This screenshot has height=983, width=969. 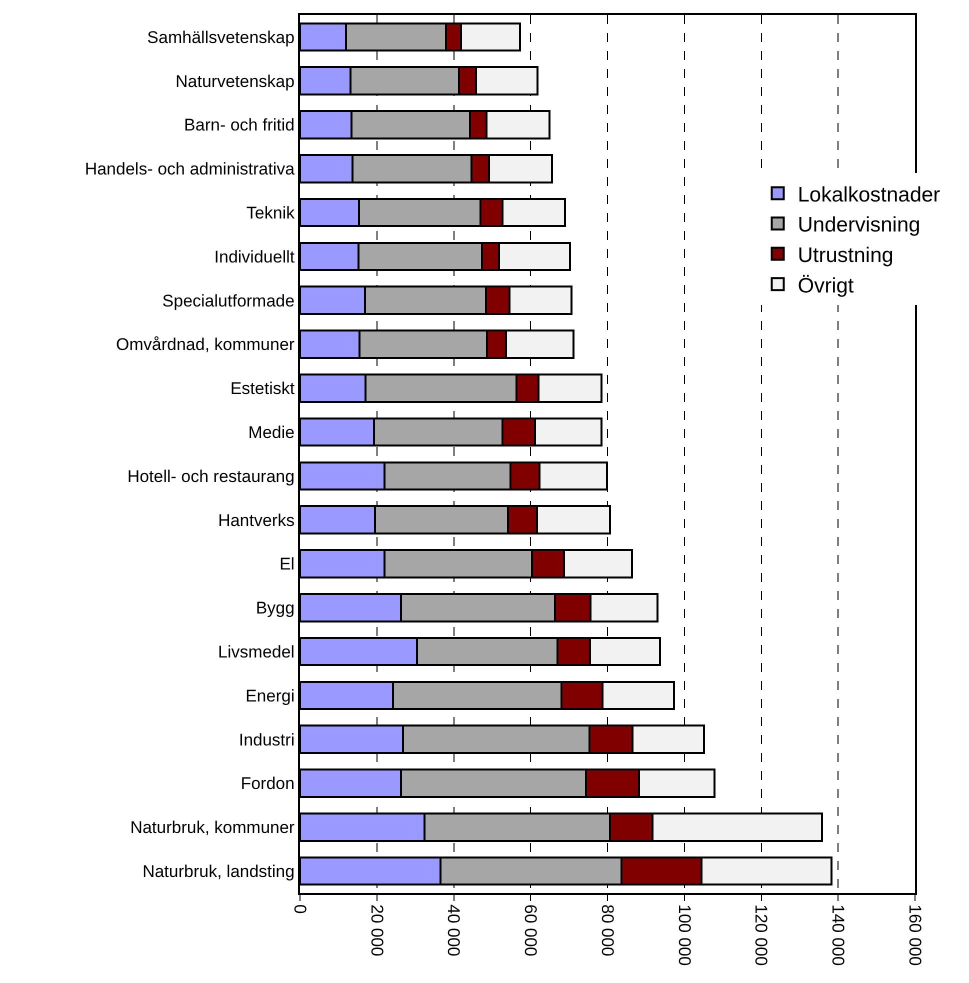 I want to click on x-tick-label: 20 000, so click(x=376, y=930).